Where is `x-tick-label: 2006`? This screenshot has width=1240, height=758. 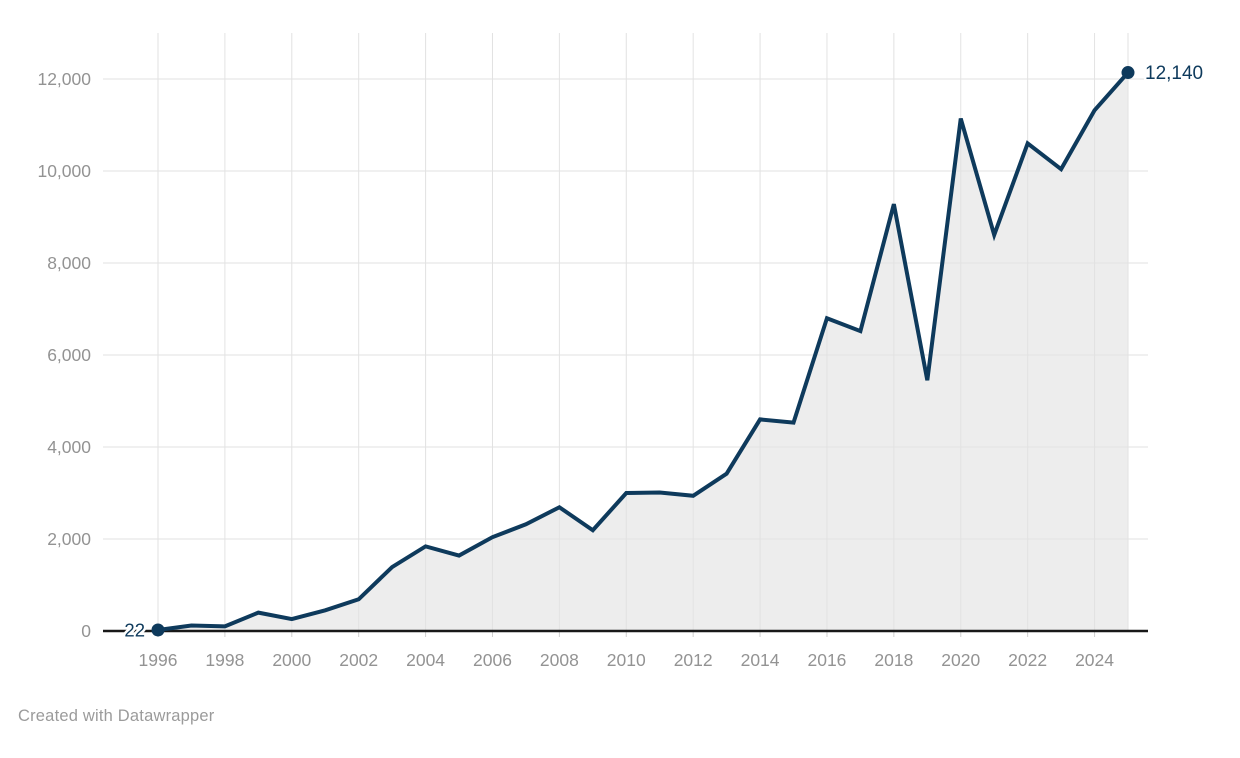
x-tick-label: 2006 is located at coordinates (492, 660).